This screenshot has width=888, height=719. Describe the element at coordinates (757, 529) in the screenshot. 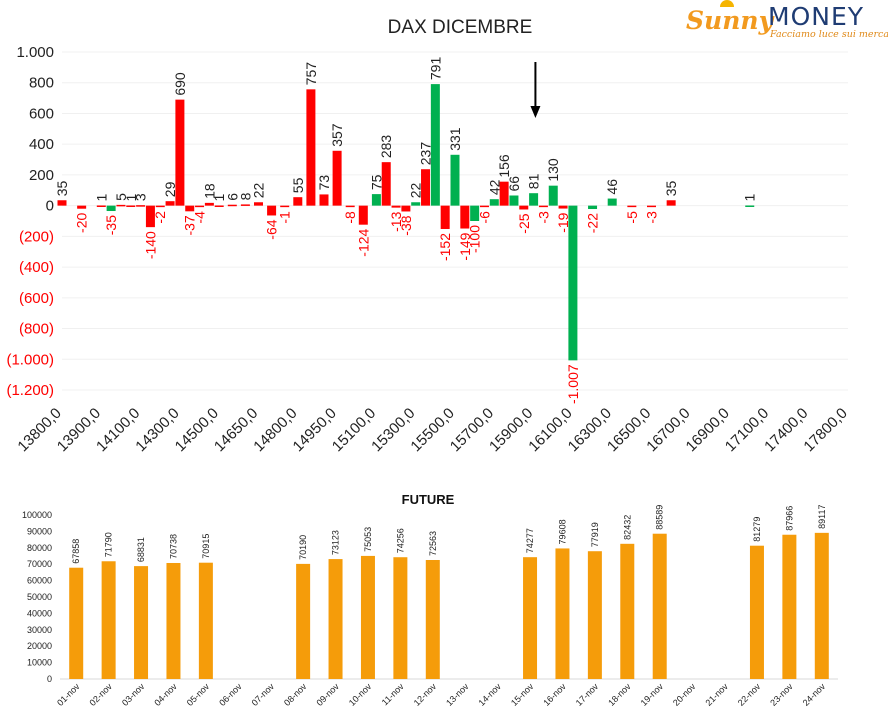

I see `data-label: 81279` at that location.